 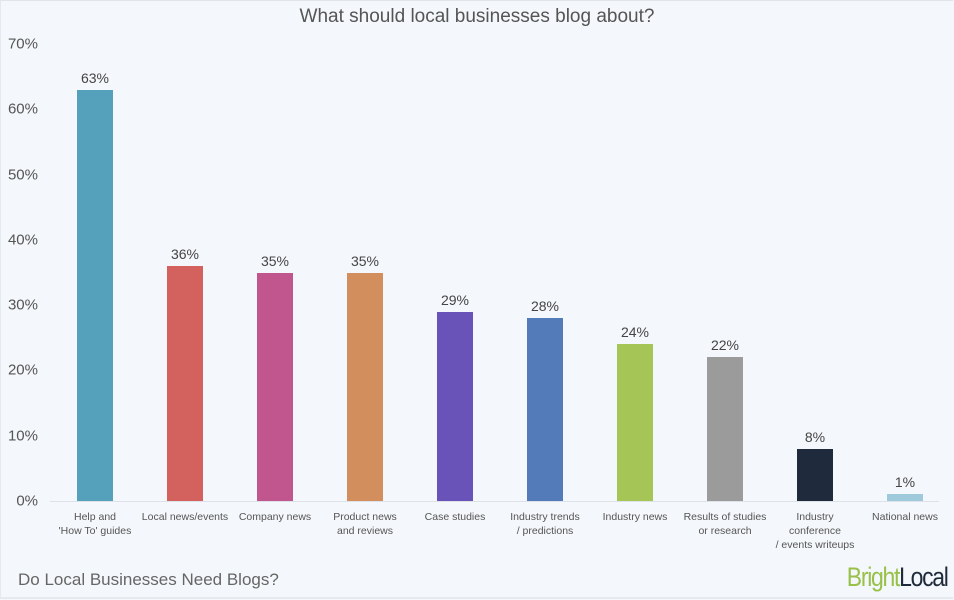 I want to click on y-tick-label: 0%, so click(x=27, y=501).